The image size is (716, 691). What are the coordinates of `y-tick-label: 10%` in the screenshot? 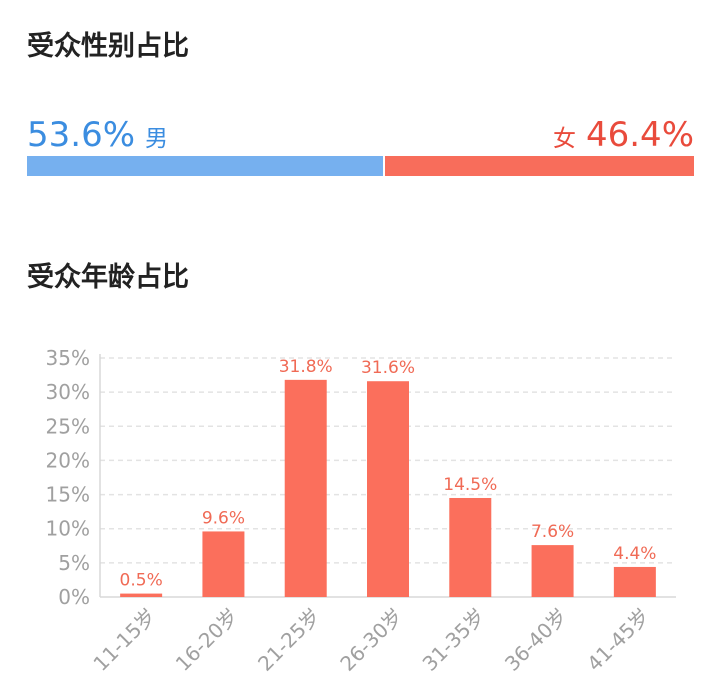 It's located at (68, 529).